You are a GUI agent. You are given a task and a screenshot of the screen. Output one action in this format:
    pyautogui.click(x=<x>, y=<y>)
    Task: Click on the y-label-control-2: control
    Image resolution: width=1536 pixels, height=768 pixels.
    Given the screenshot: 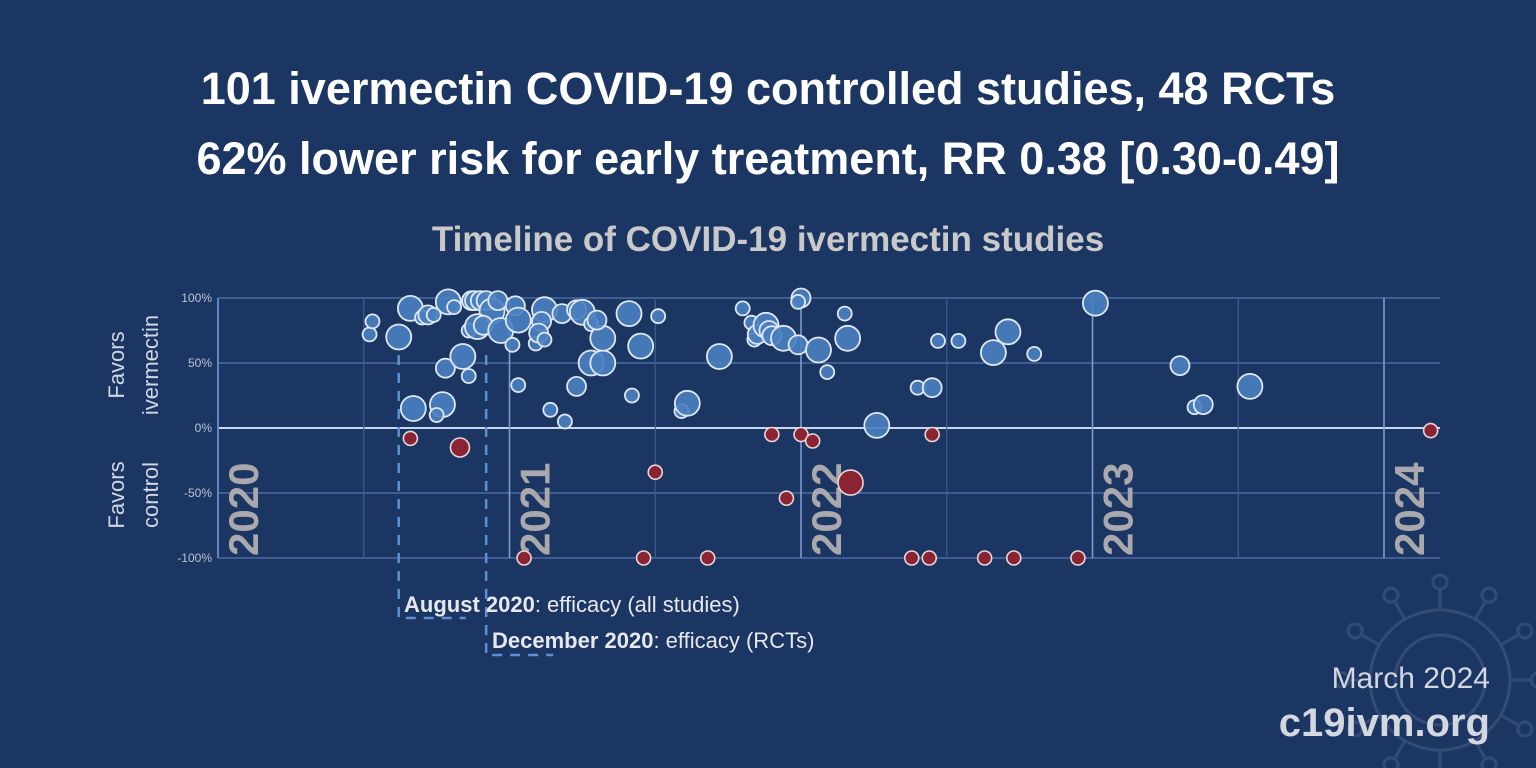 What is the action you would take?
    pyautogui.click(x=150, y=495)
    